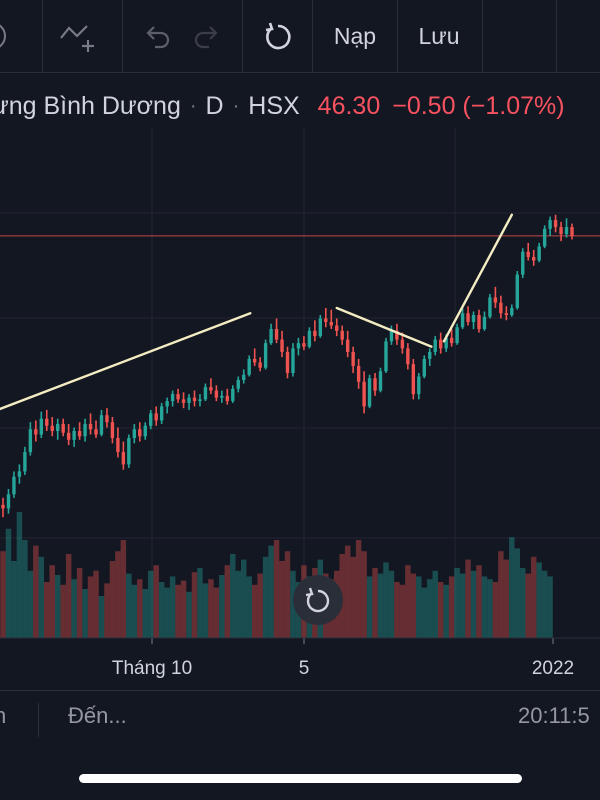 This screenshot has width=600, height=800. Describe the element at coordinates (318, 600) in the screenshot. I see `reset-scale-button` at that location.